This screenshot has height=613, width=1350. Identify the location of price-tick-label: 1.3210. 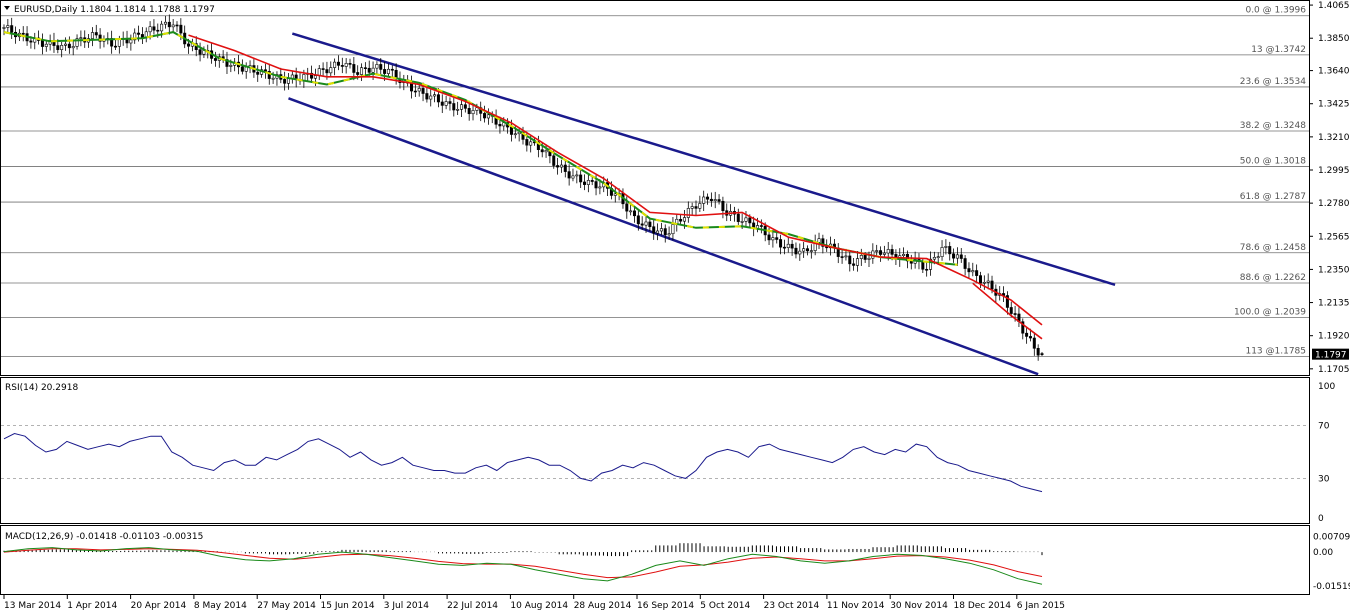
(1334, 138).